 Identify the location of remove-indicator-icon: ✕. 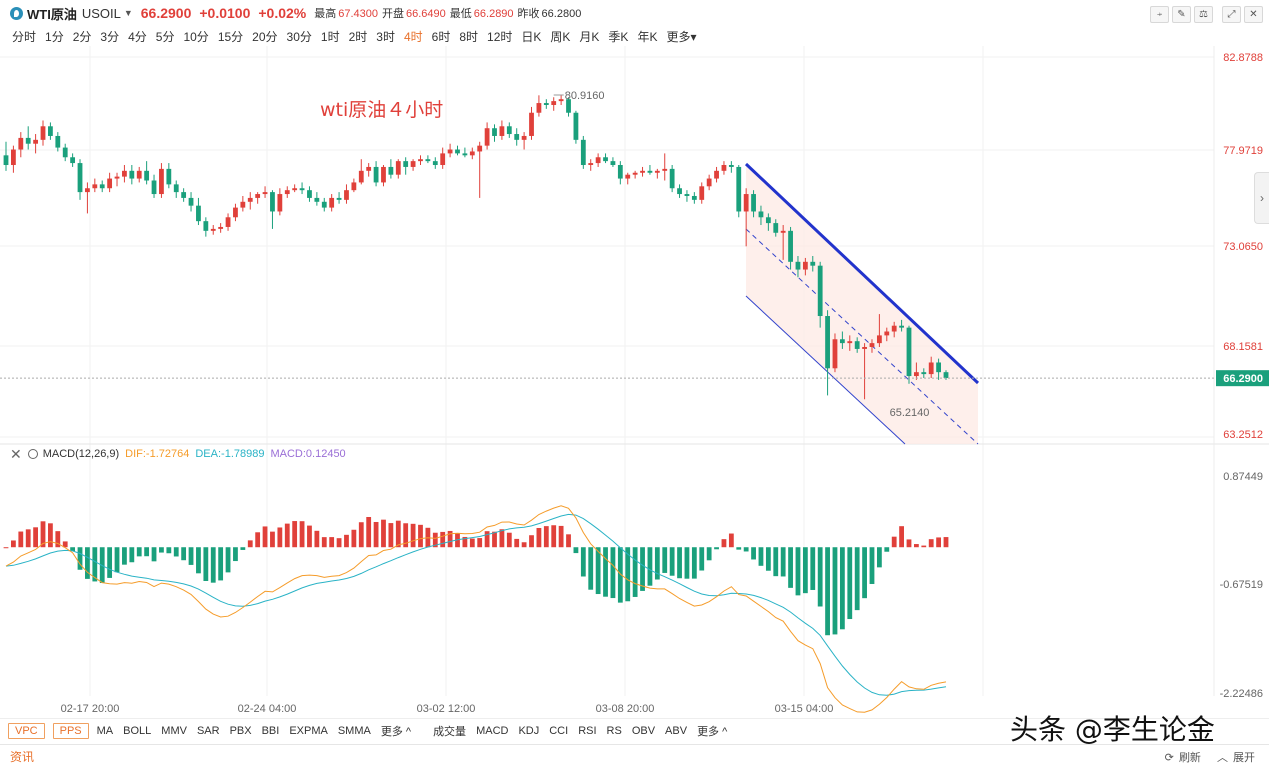
(16, 453).